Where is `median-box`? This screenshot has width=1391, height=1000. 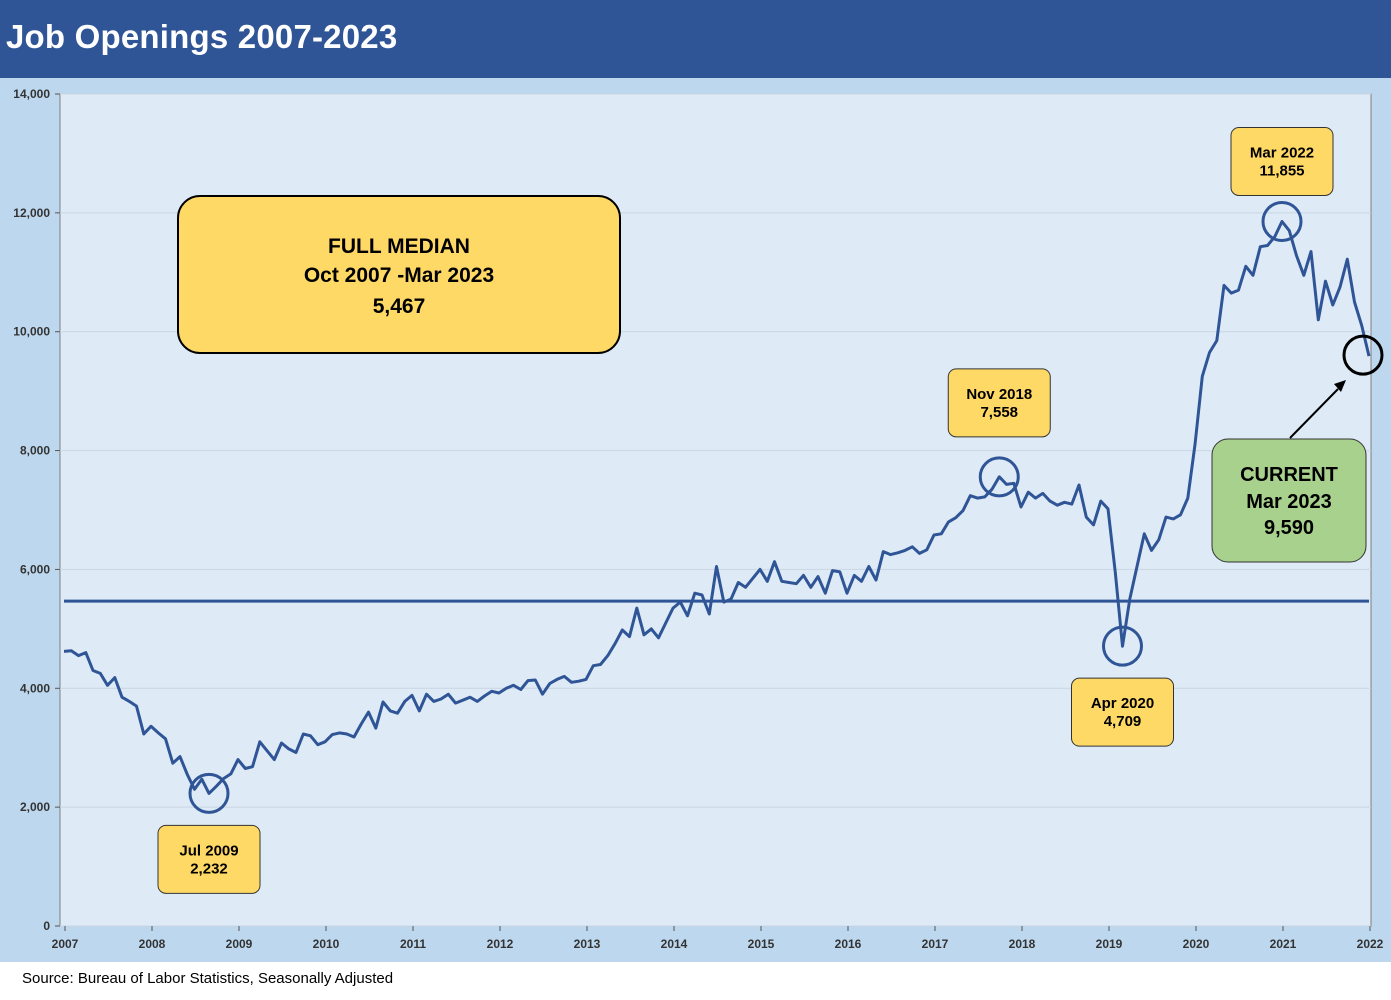
median-box is located at coordinates (399, 274).